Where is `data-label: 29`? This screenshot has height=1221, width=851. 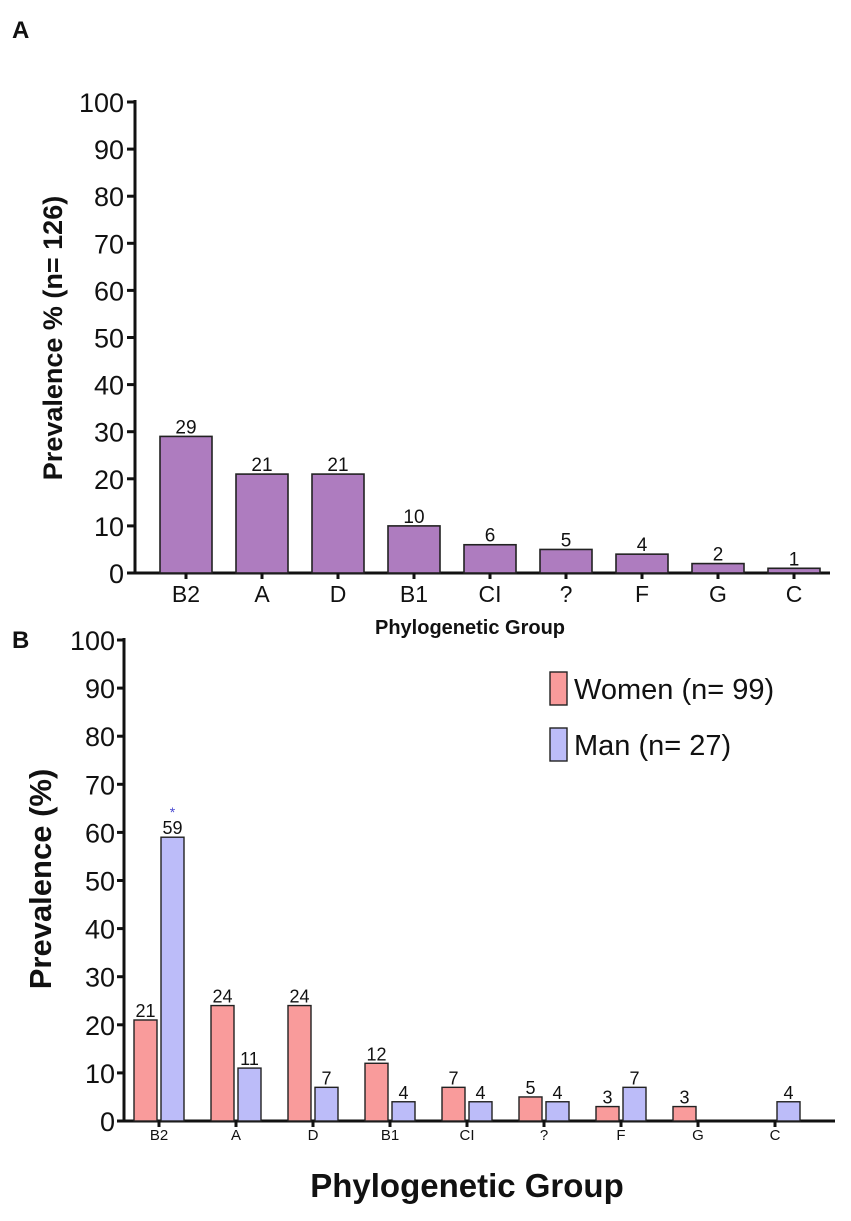
data-label: 29 is located at coordinates (185, 427).